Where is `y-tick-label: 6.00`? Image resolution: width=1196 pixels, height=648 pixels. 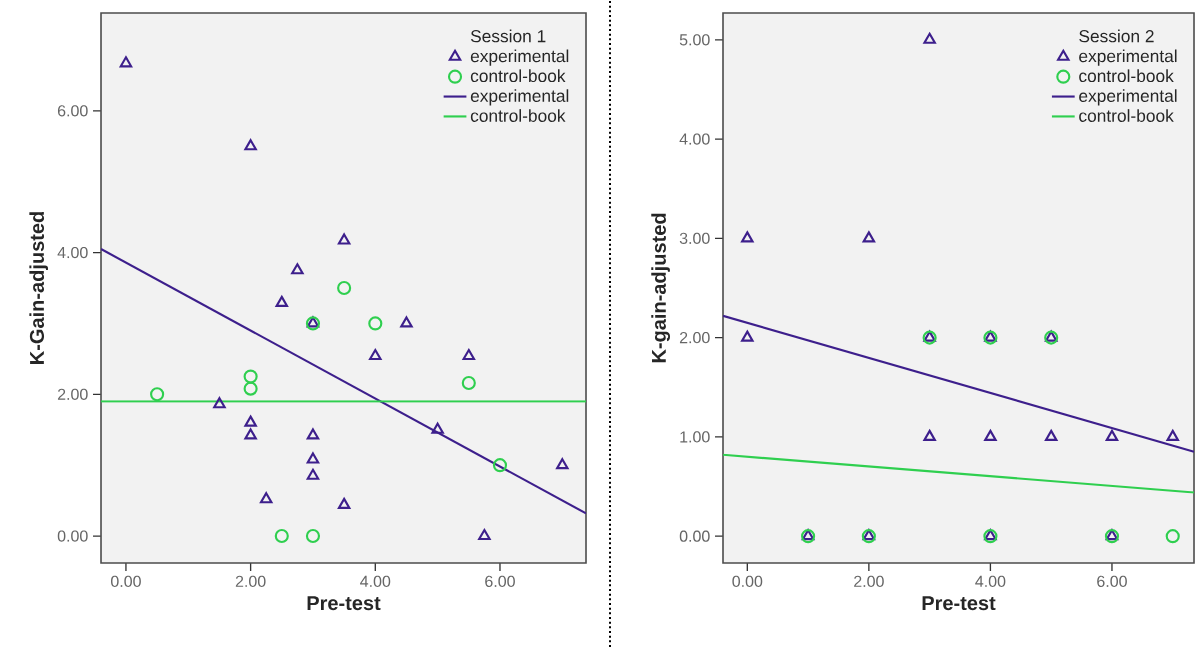 y-tick-label: 6.00 is located at coordinates (72, 111).